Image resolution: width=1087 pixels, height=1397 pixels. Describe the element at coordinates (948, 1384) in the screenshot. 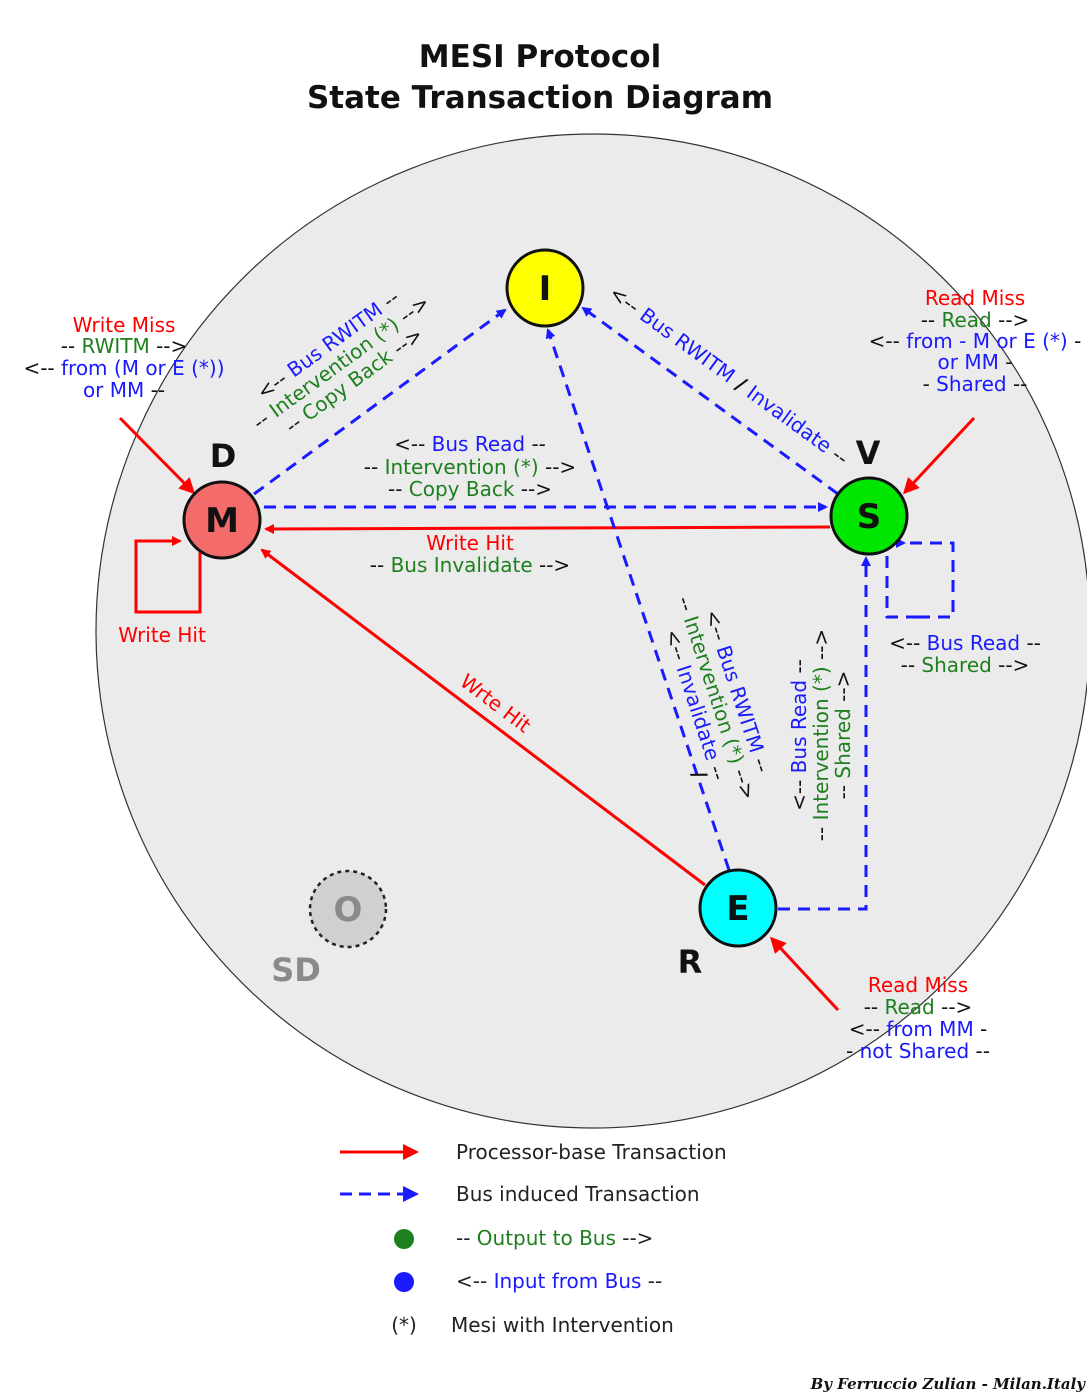

I see `credit: By Ferruccio Zulian - Milan.Italy` at that location.